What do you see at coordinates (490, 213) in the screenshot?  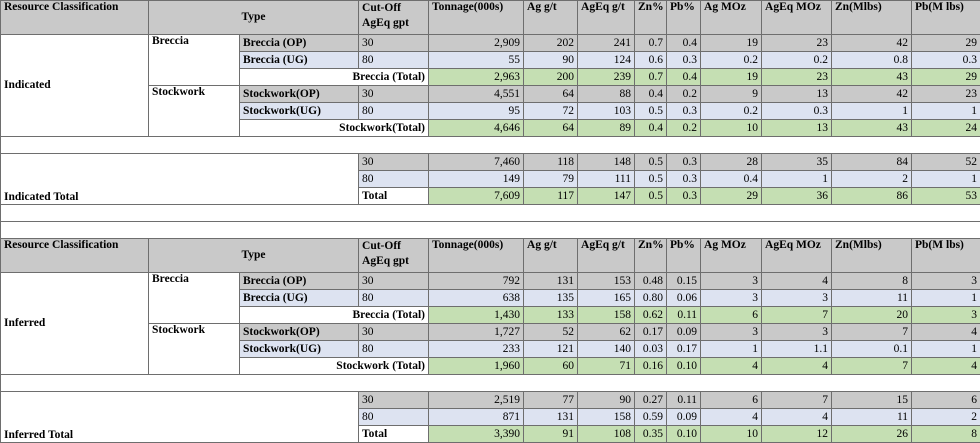 I see `blank-row` at bounding box center [490, 213].